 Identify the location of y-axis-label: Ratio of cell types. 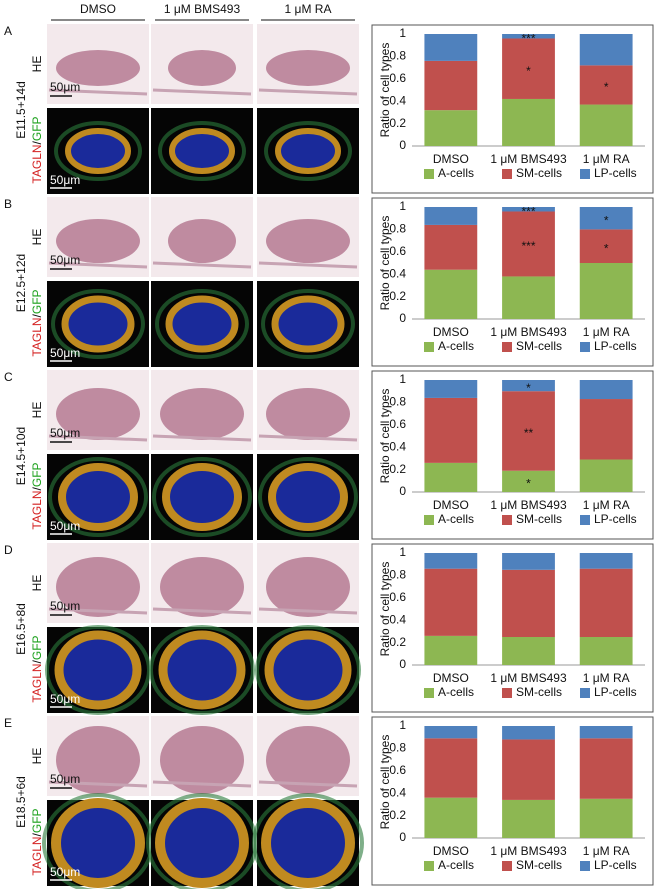
(385, 782).